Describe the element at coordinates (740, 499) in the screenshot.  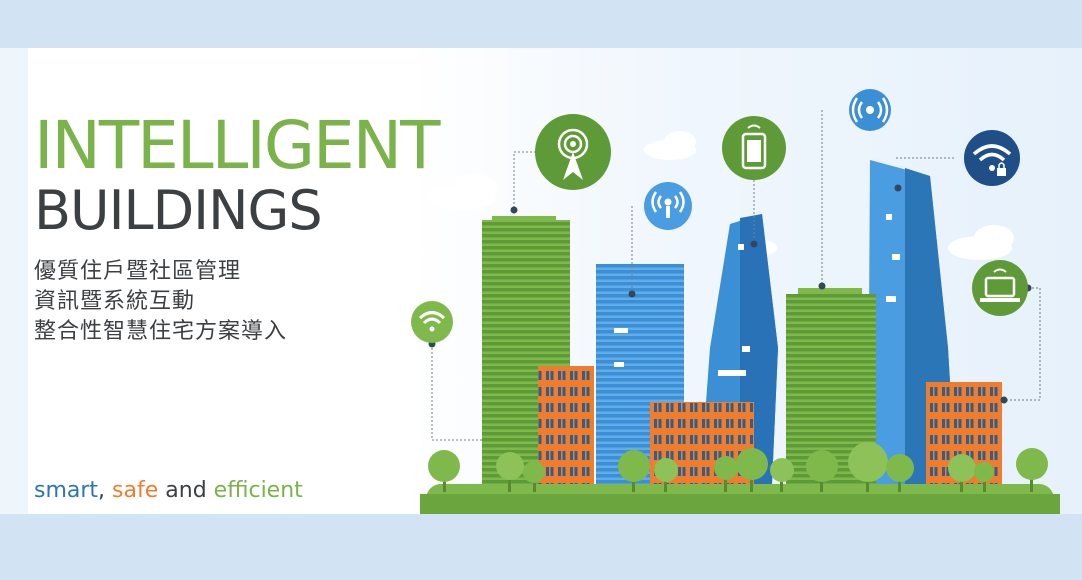
I see `ground` at that location.